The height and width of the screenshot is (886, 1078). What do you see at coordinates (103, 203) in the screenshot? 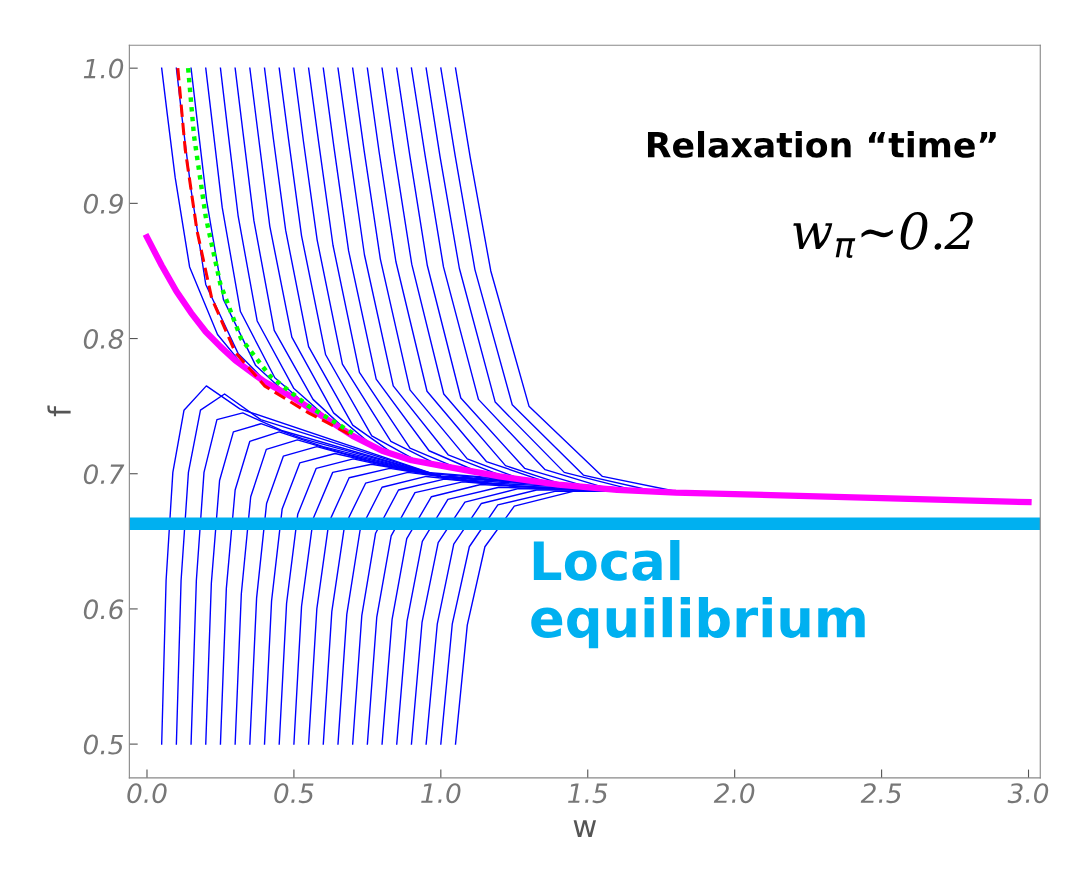
I see `y-tick-label: 0.9` at bounding box center [103, 203].